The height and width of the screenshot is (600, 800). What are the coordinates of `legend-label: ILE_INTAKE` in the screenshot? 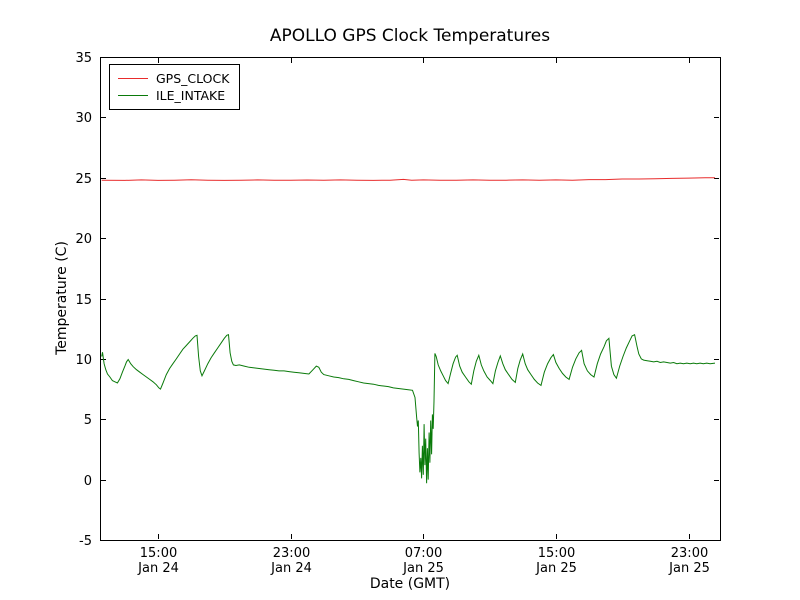 It's located at (191, 95).